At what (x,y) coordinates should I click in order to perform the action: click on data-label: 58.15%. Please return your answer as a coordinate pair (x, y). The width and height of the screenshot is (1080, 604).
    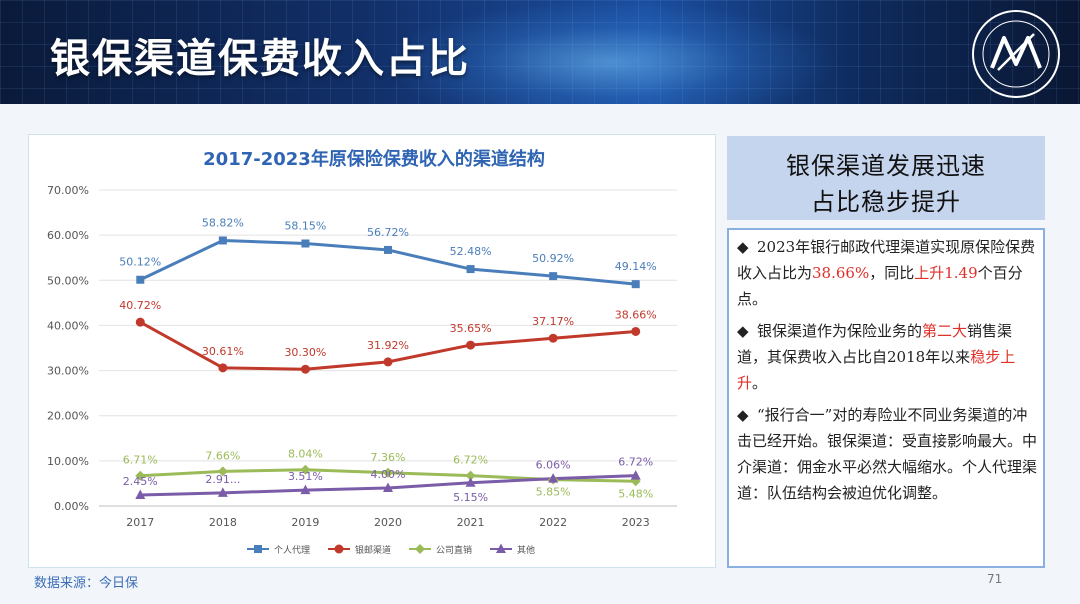
    Looking at the image, I should click on (305, 225).